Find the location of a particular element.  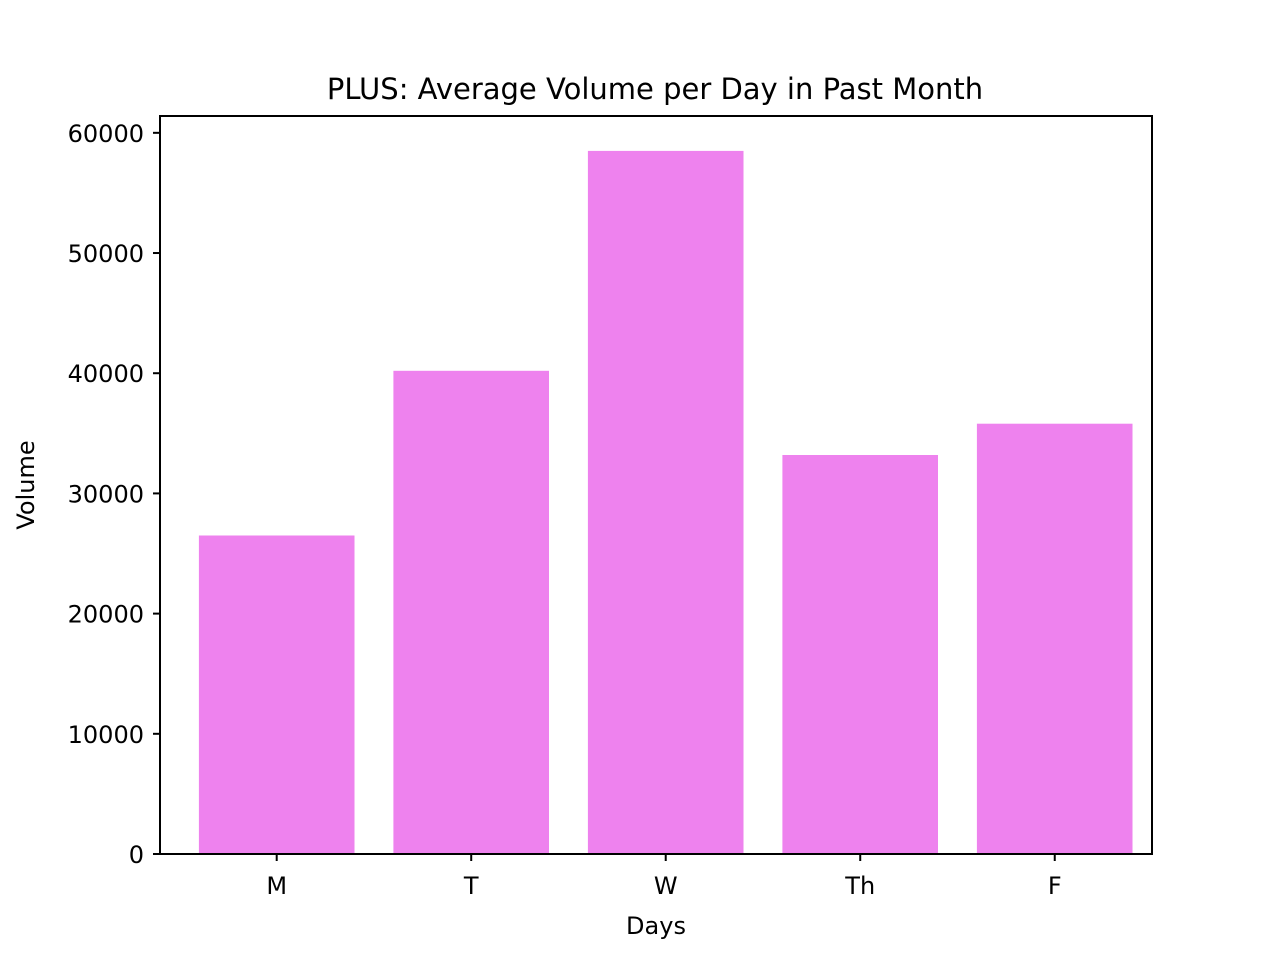

y-tick-label: 30000 is located at coordinates (106, 494).